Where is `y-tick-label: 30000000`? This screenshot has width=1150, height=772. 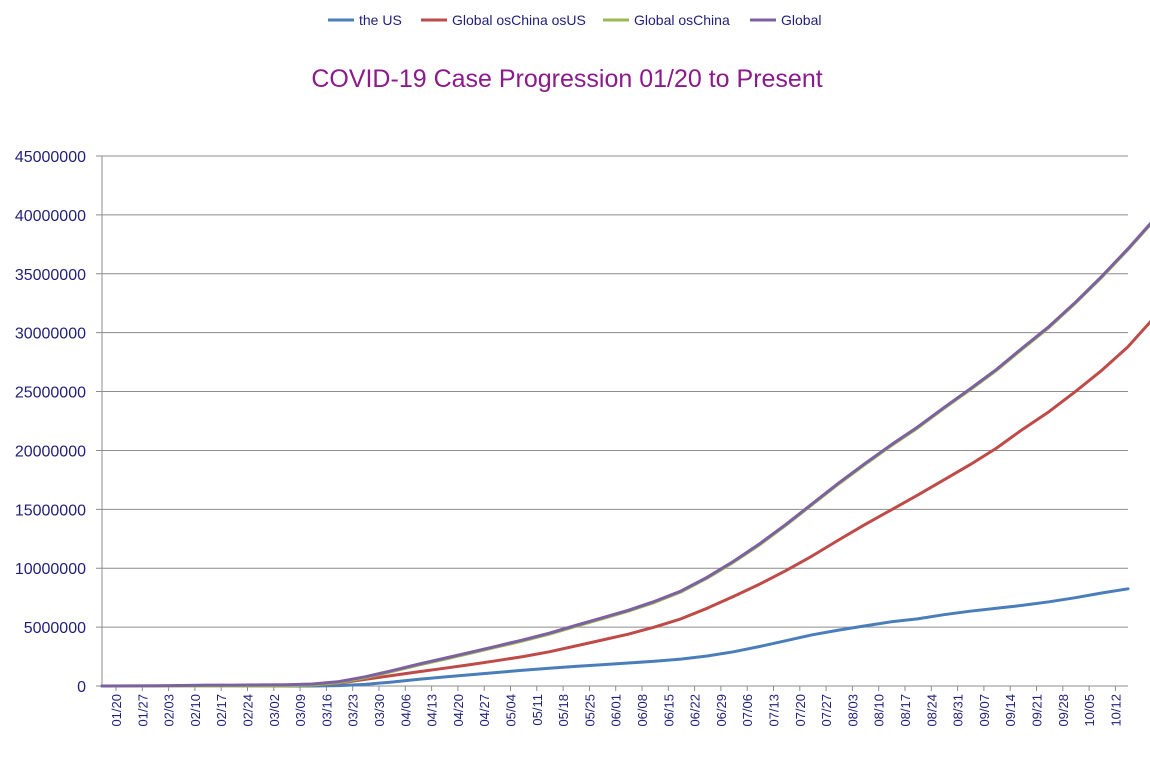 y-tick-label: 30000000 is located at coordinates (50, 334).